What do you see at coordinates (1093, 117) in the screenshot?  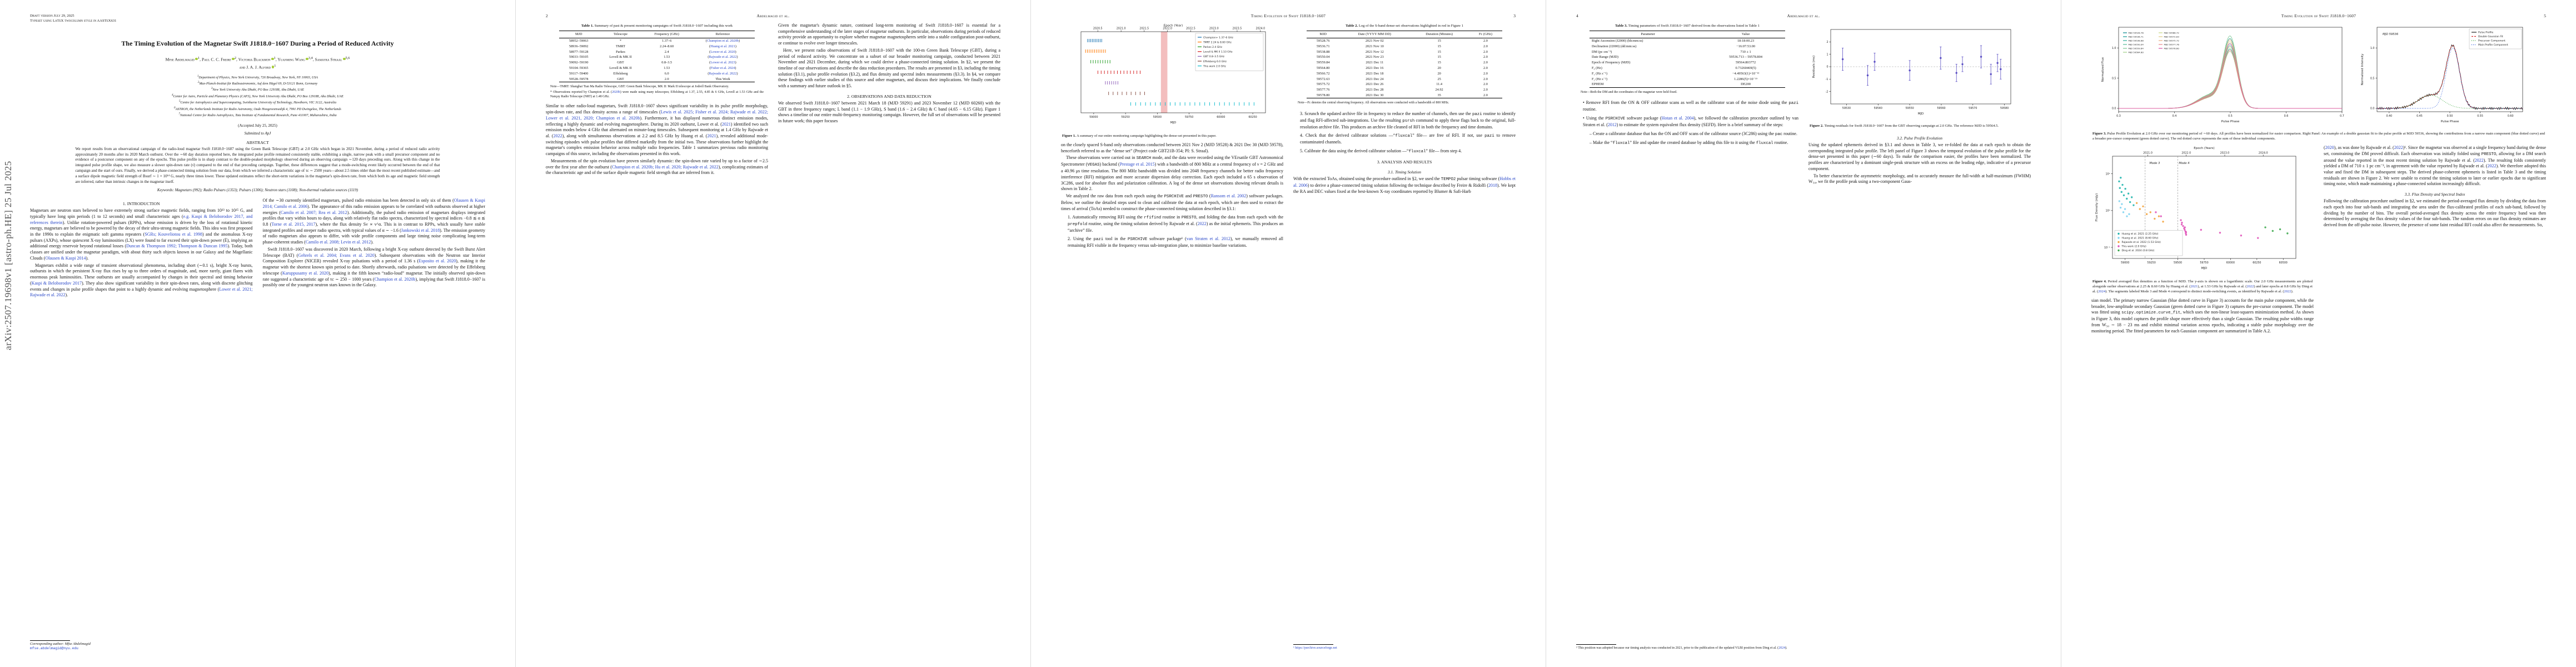 I see `svg-text: 59000` at bounding box center [1093, 117].